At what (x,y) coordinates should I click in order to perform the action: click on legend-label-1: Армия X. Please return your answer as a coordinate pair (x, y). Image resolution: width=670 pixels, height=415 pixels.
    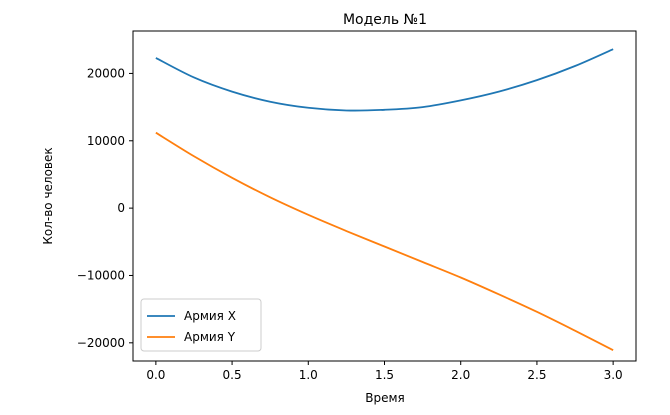
    Looking at the image, I should click on (210, 316).